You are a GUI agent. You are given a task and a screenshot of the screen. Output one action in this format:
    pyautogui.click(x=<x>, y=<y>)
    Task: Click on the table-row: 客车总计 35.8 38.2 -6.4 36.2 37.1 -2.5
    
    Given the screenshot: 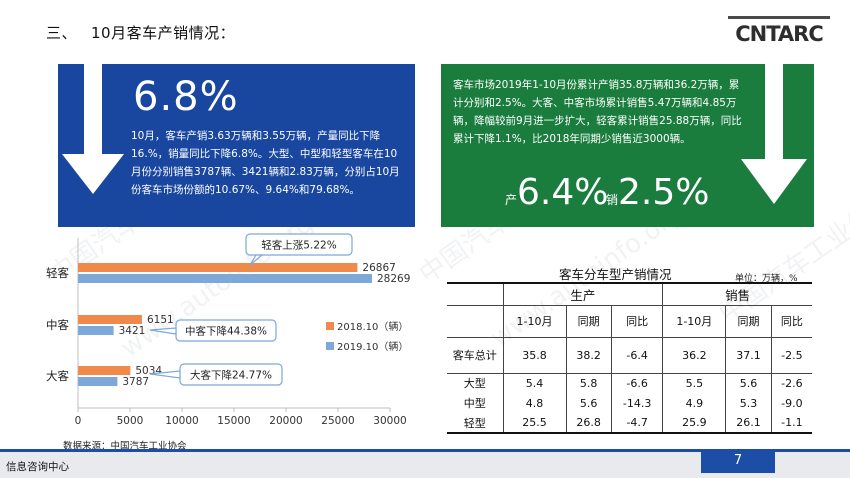 What is the action you would take?
    pyautogui.click(x=629, y=355)
    